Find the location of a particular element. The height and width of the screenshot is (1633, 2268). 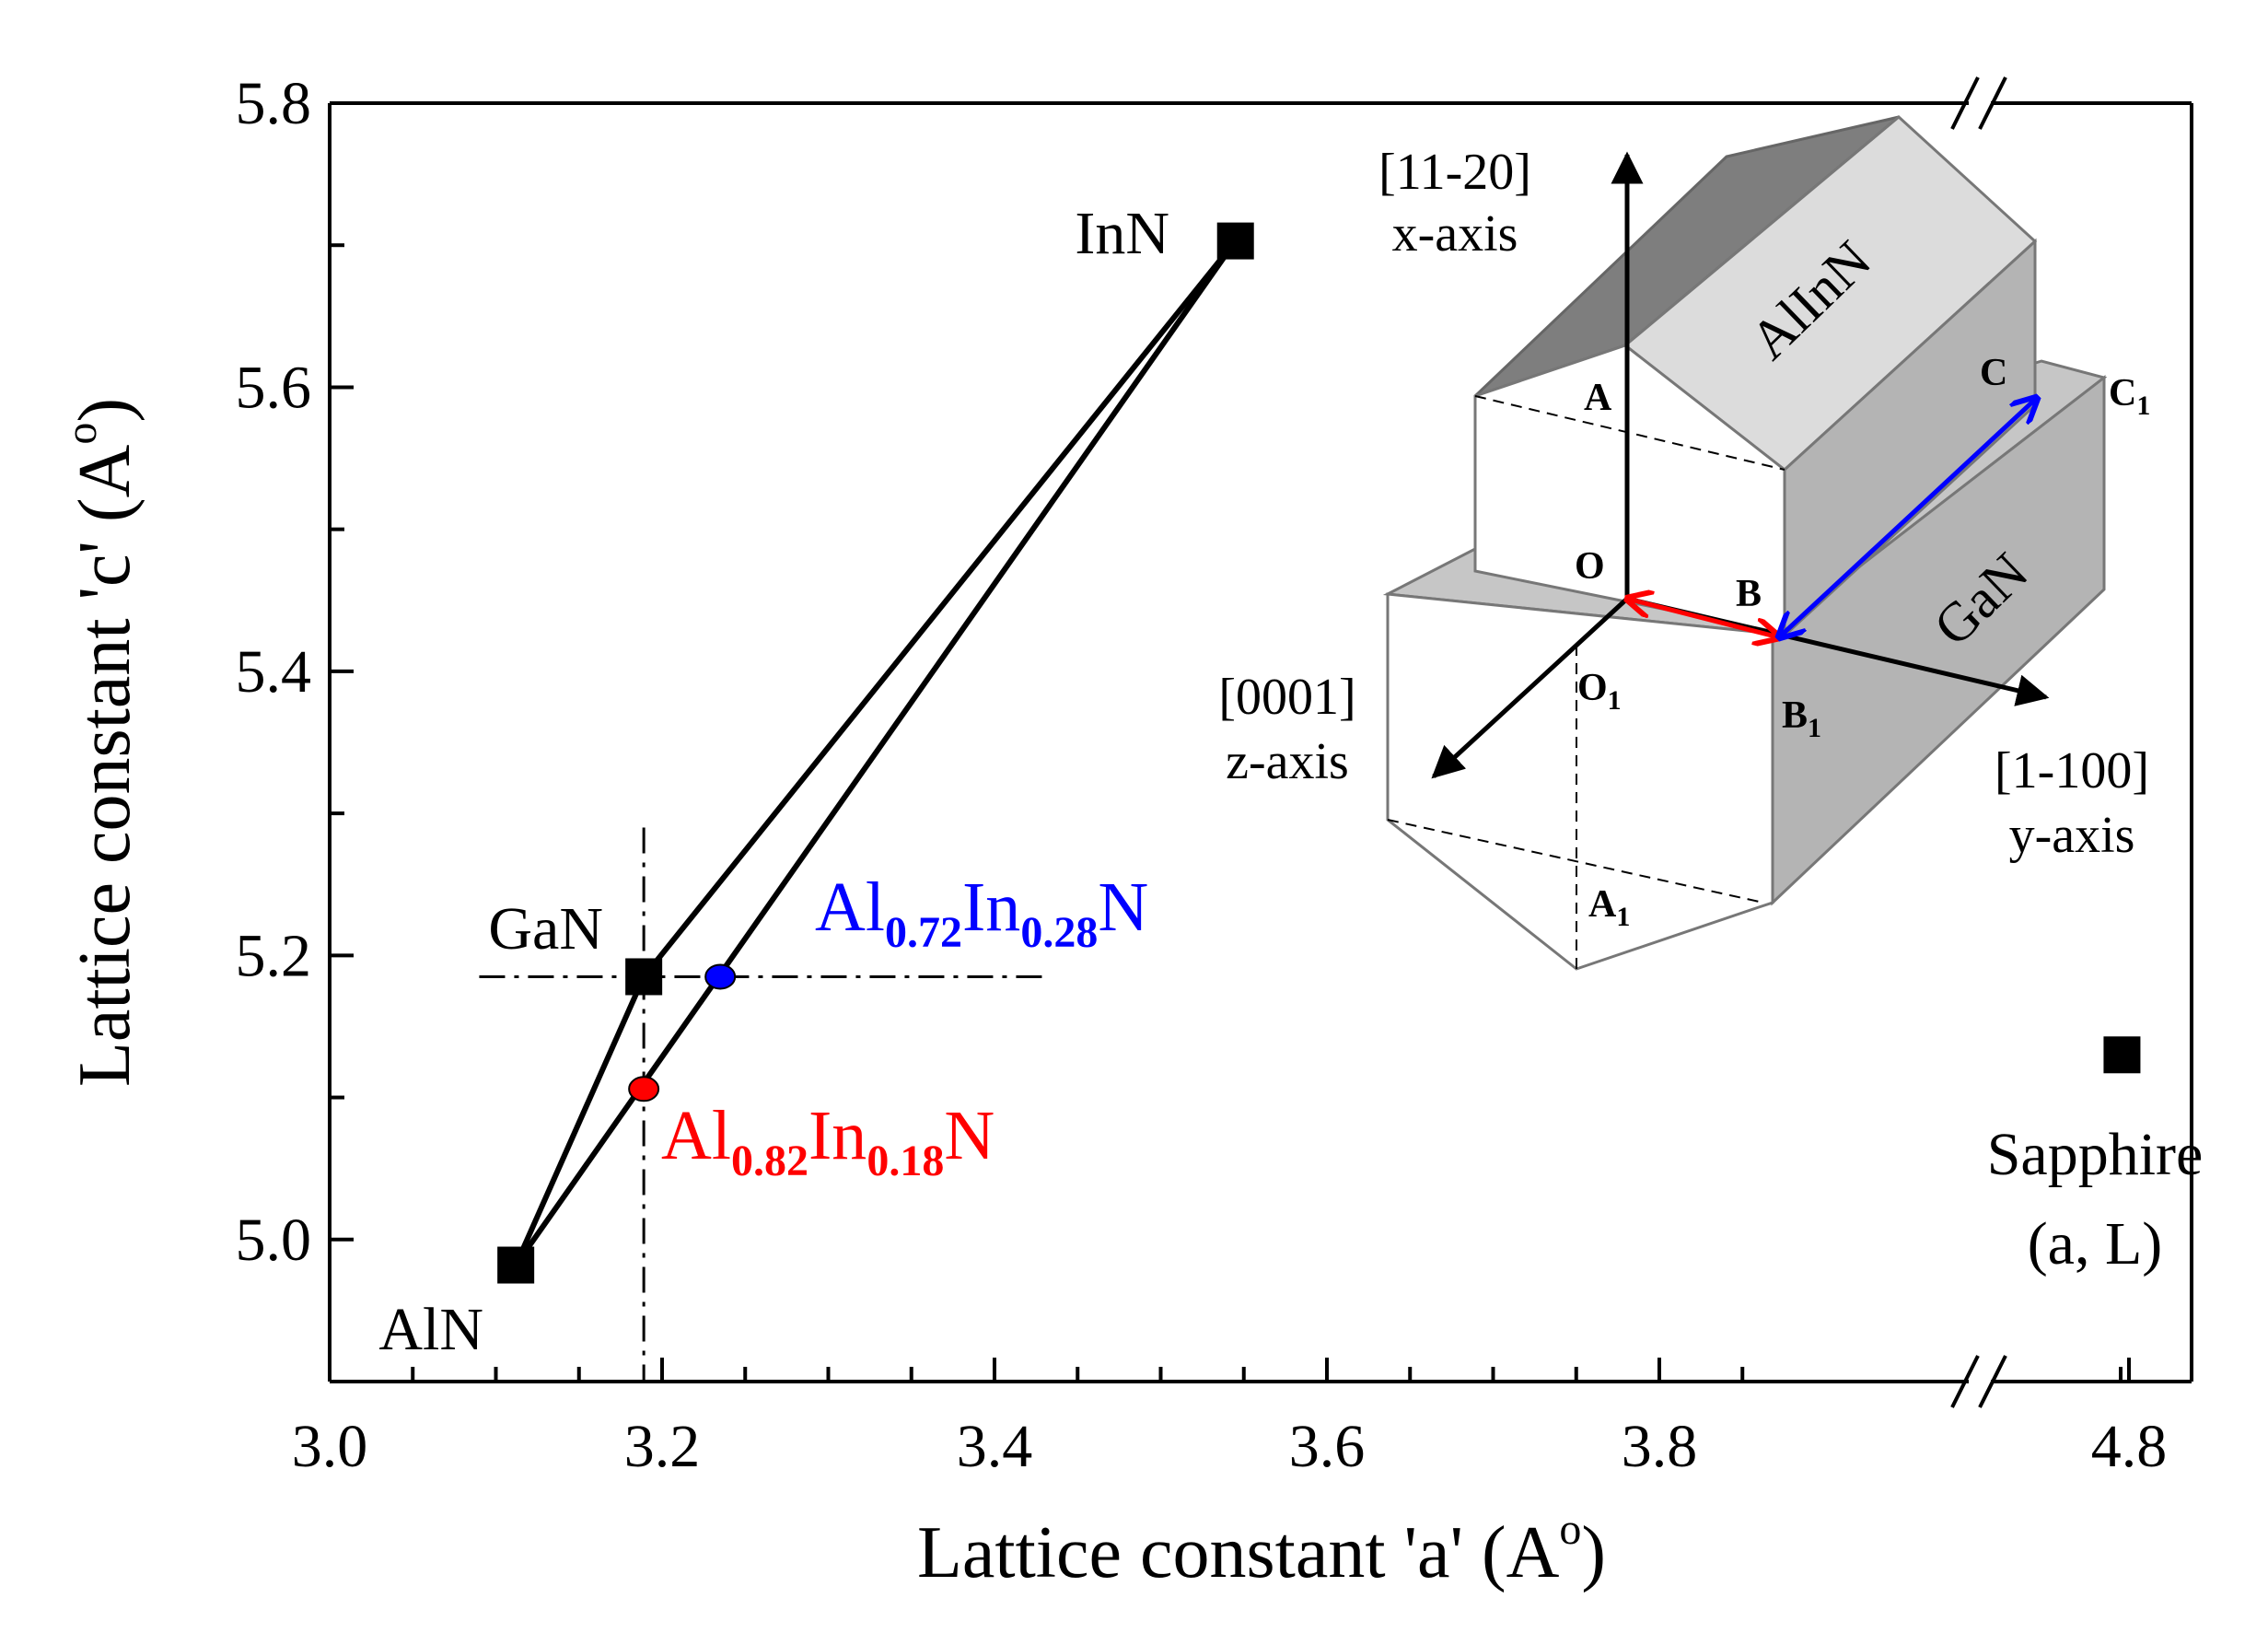

alloy-blue-label: Al0.72In0.28N is located at coordinates (982, 913).